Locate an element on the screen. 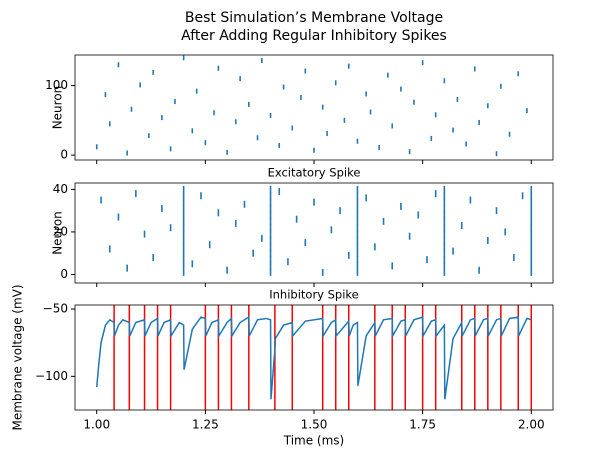 Image resolution: width=614 pixels, height=461 pixels. y-tick-label: 20 is located at coordinates (60, 231).